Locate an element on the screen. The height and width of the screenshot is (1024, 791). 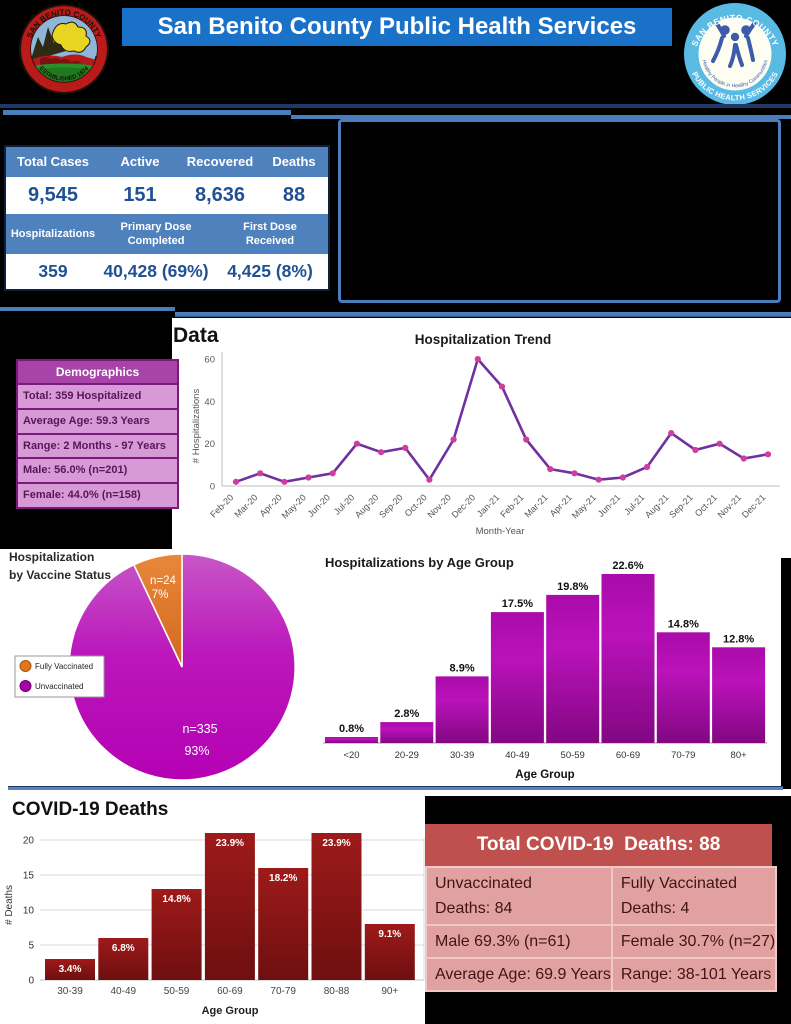
svg-text: 0.8% is located at coordinates (351, 729).